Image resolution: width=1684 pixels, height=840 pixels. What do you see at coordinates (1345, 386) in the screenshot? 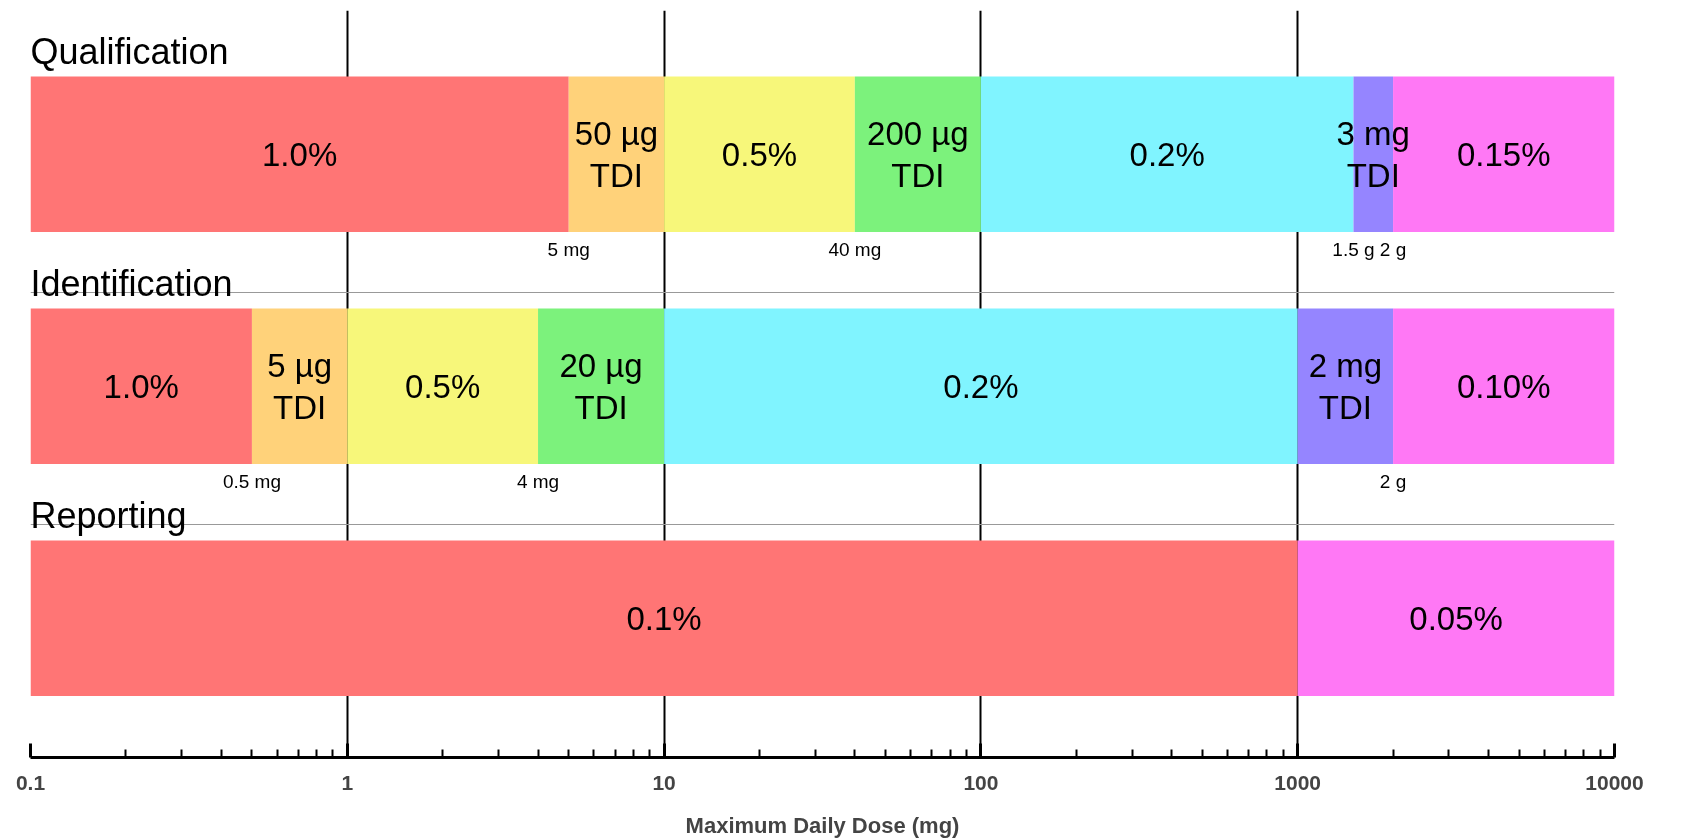
I see `annotation: 2 mg TDI` at bounding box center [1345, 386].